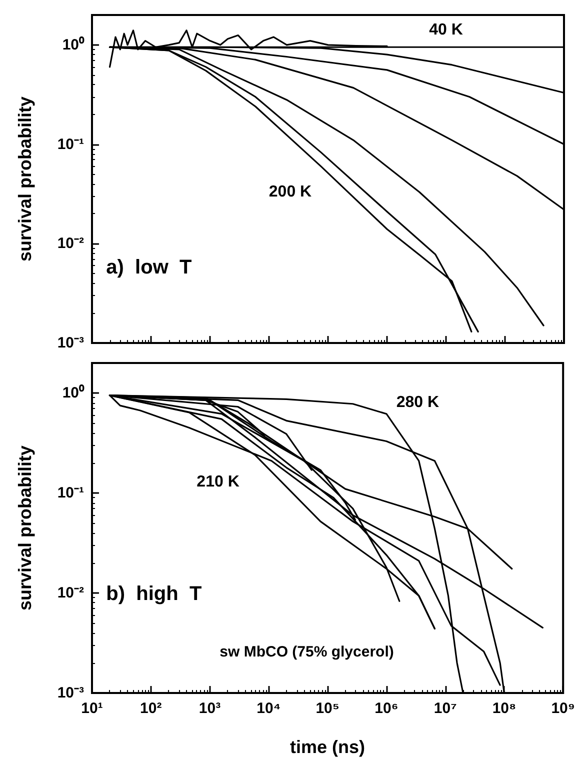 The height and width of the screenshot is (765, 578). I want to click on x-tick-label: 10⁹, so click(563, 708).